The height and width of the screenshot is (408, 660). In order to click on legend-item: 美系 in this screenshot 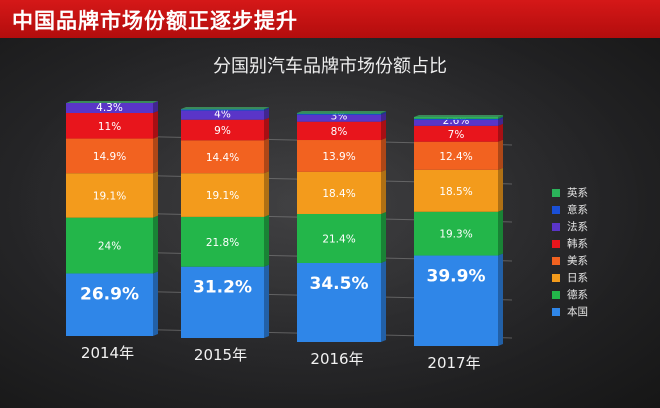, I will do `click(597, 260)`.